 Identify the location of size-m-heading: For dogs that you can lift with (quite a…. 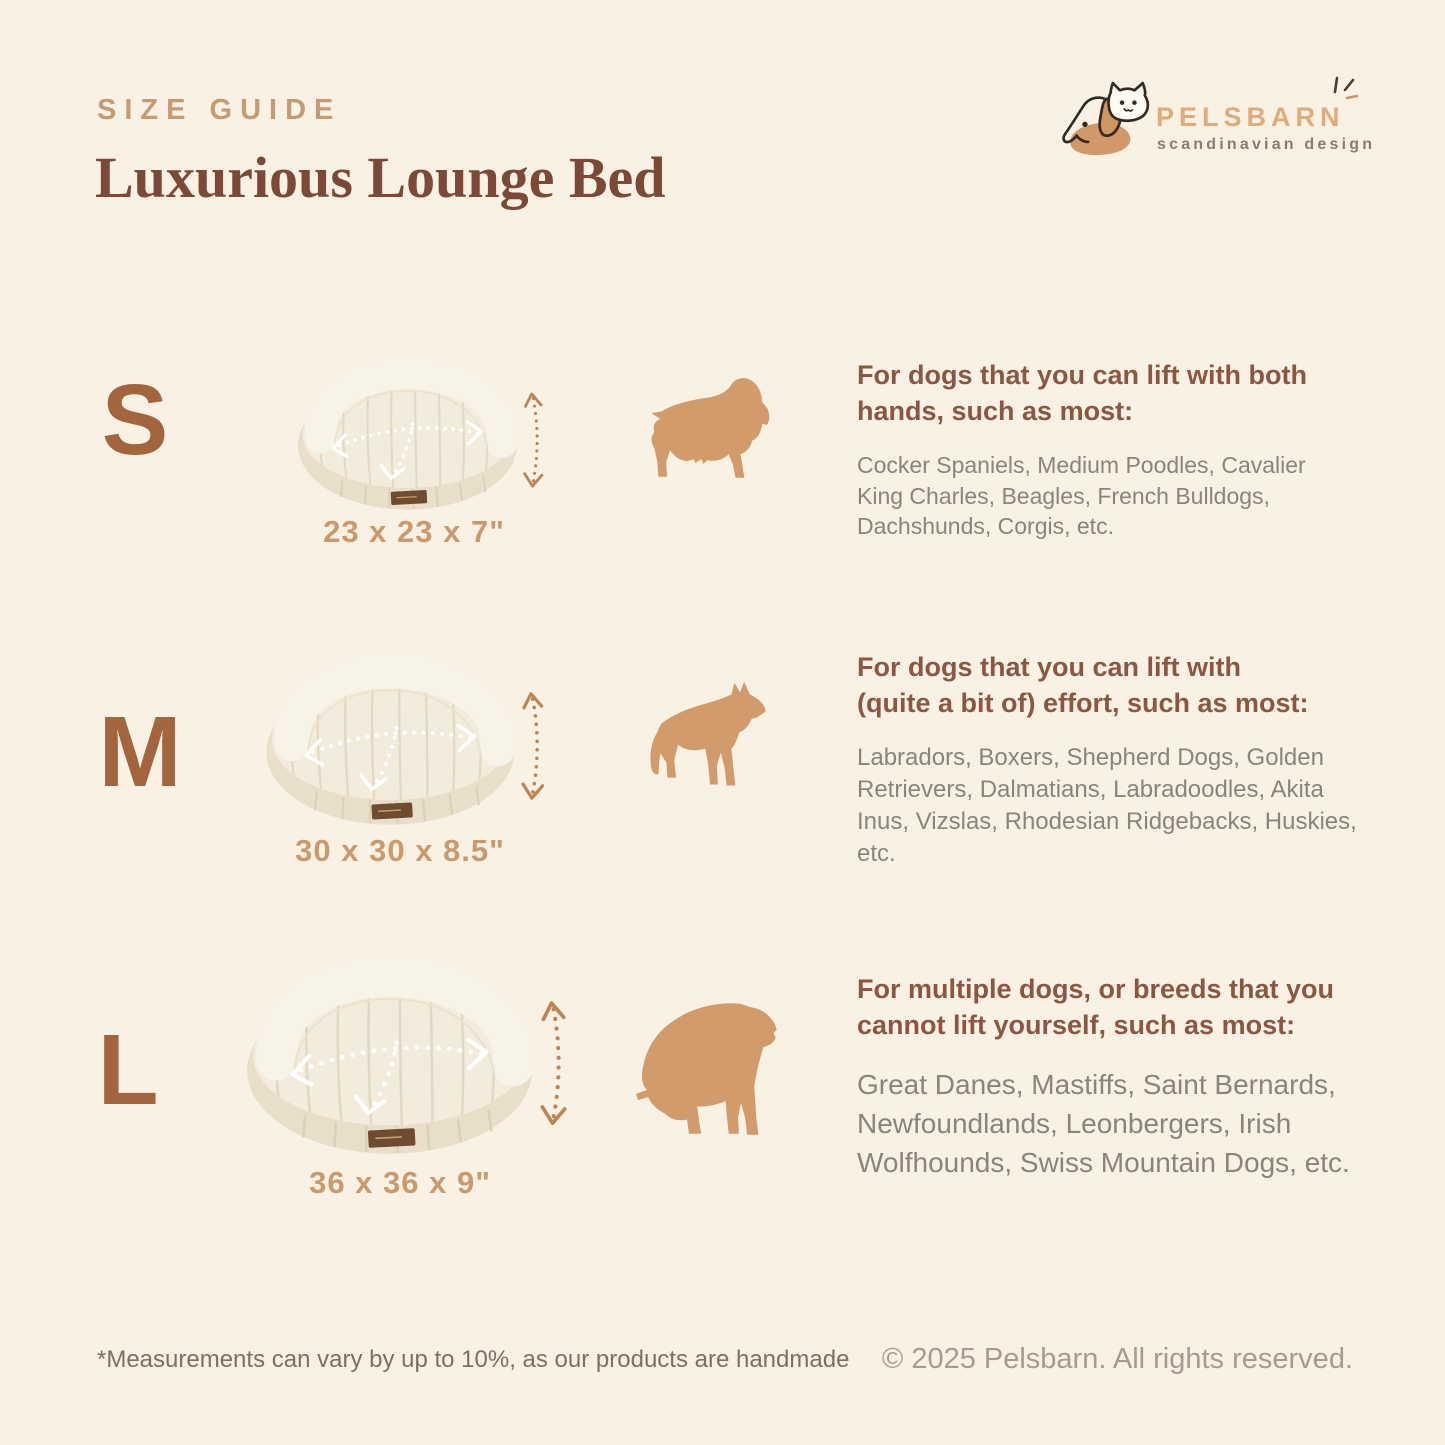
(1083, 685).